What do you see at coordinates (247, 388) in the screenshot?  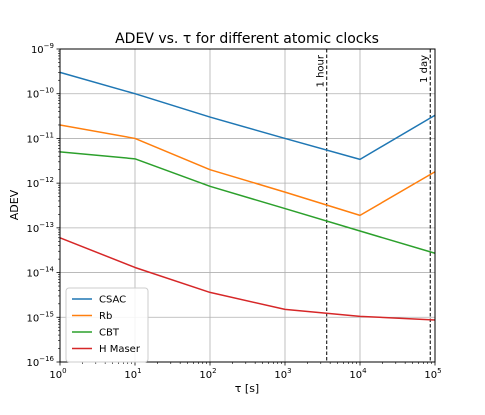 I see `x-axis-label: τ [s]` at bounding box center [247, 388].